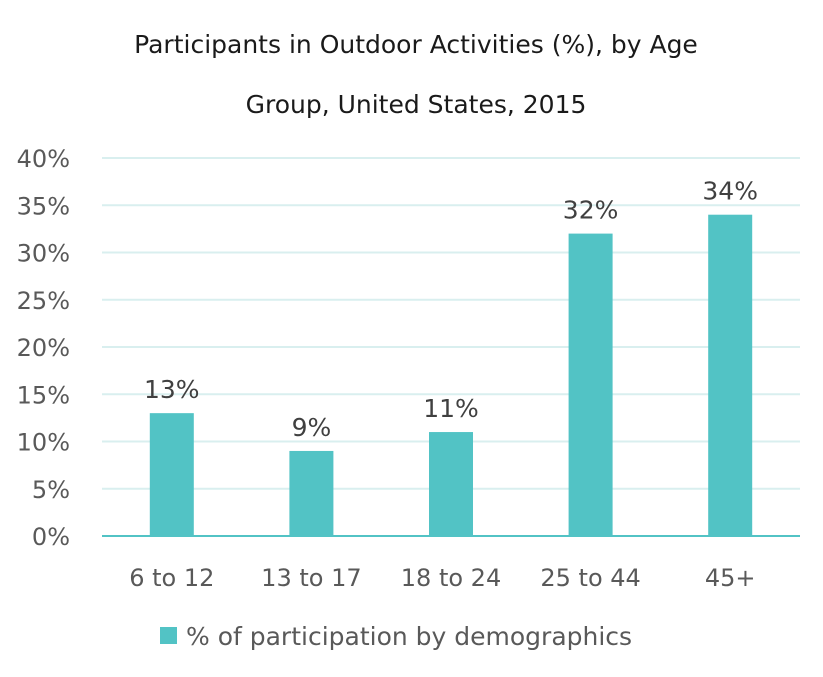 The width and height of the screenshot is (823, 677). Describe the element at coordinates (43, 254) in the screenshot. I see `y-tick-label: 30%` at that location.